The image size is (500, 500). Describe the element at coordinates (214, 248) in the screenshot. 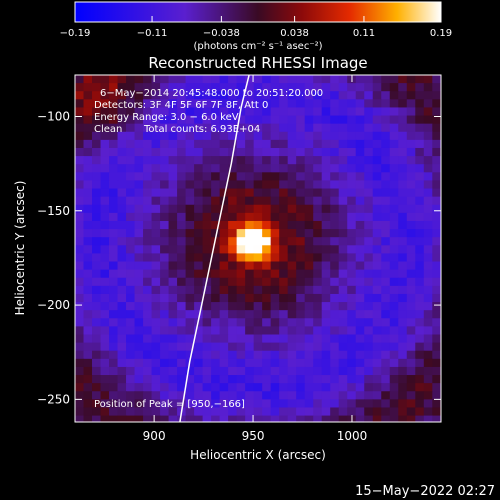

I see `solar-limb-curve` at that location.